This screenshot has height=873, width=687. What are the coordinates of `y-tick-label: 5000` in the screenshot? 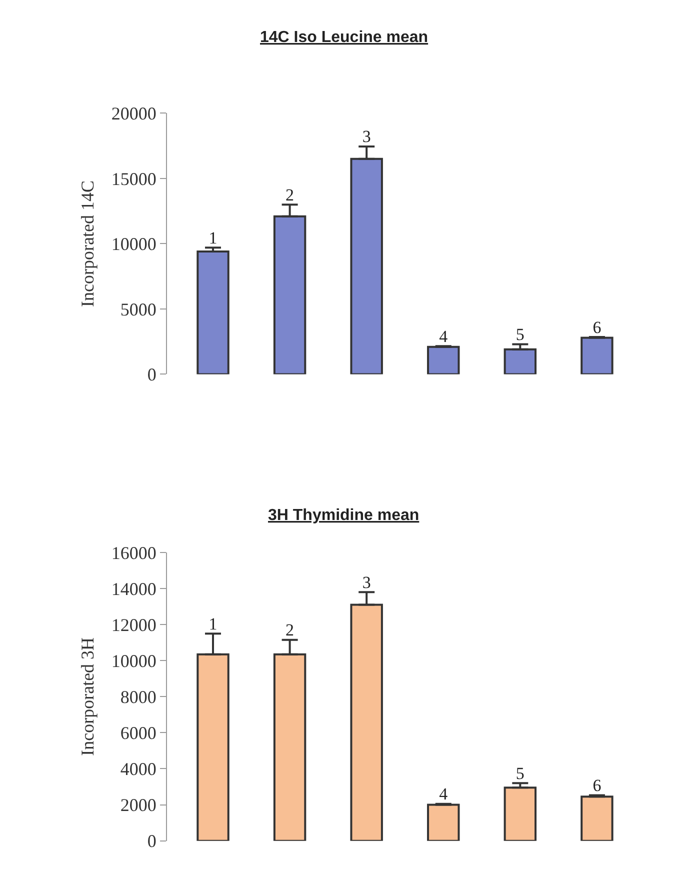 It's located at (138, 309).